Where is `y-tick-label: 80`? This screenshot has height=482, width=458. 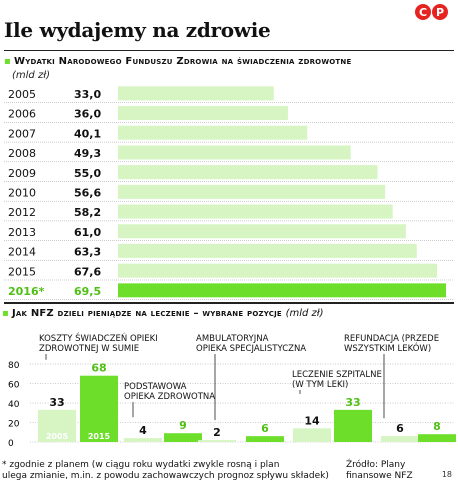
y-tick-label: 80 is located at coordinates (14, 366).